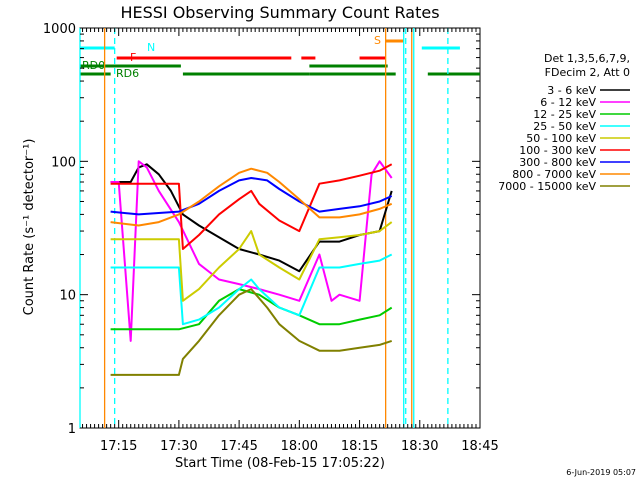 This screenshot has width=640, height=480. I want to click on flag-label-rd0: RD0, so click(93, 65).